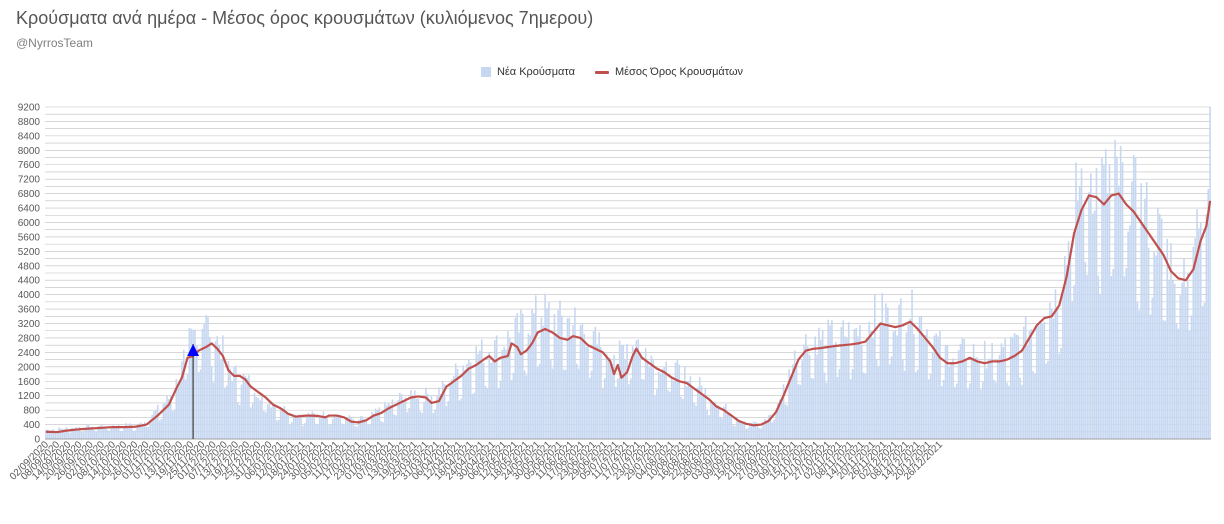 The width and height of the screenshot is (1224, 524). Describe the element at coordinates (535, 72) in the screenshot. I see `legend-label-bars: Νέα Κρούσματα` at that location.